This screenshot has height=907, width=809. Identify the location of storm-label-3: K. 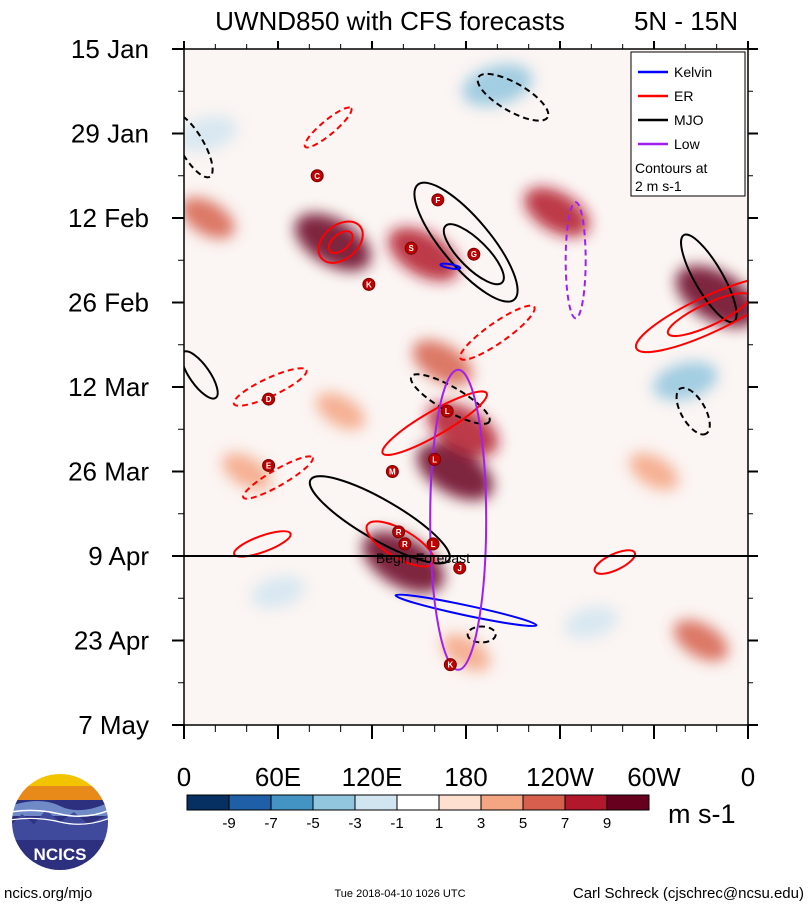
(369, 284).